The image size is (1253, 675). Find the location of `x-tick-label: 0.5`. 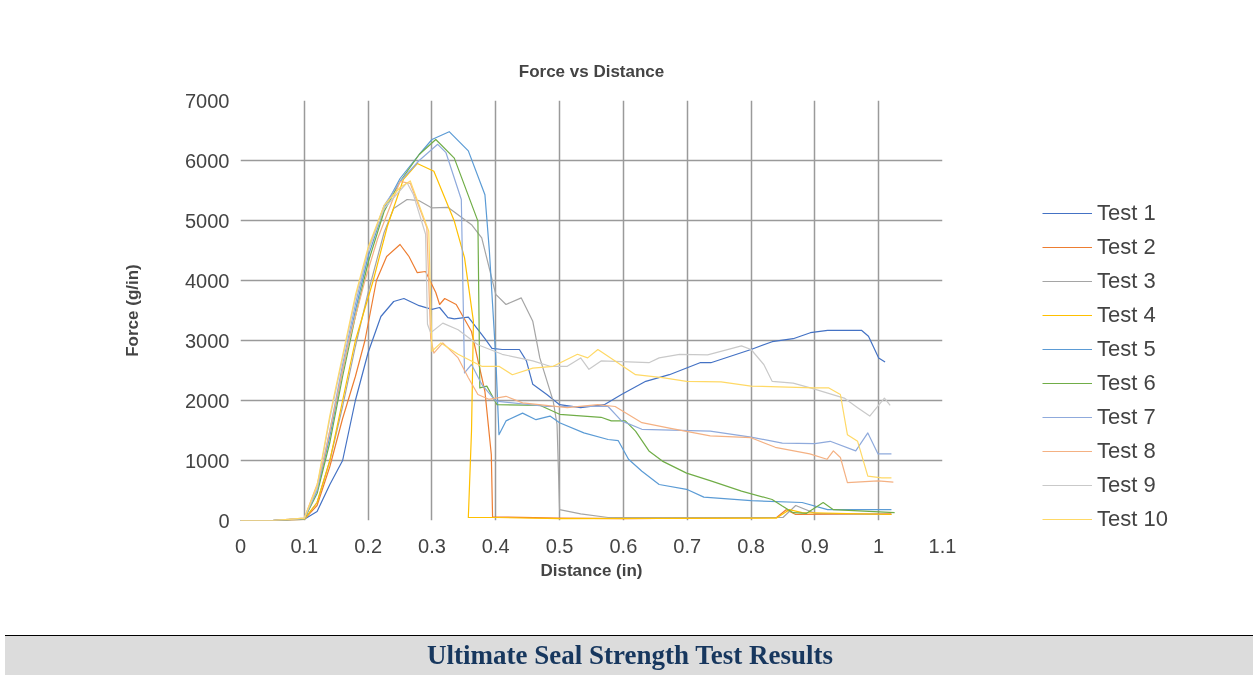

x-tick-label: 0.5 is located at coordinates (559, 545).